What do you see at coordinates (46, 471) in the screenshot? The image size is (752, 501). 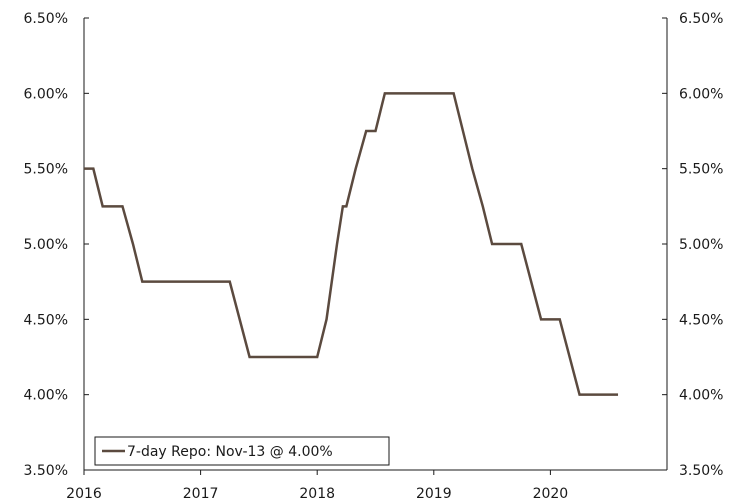 I see `y-tick-label-left: 3.50%` at bounding box center [46, 471].